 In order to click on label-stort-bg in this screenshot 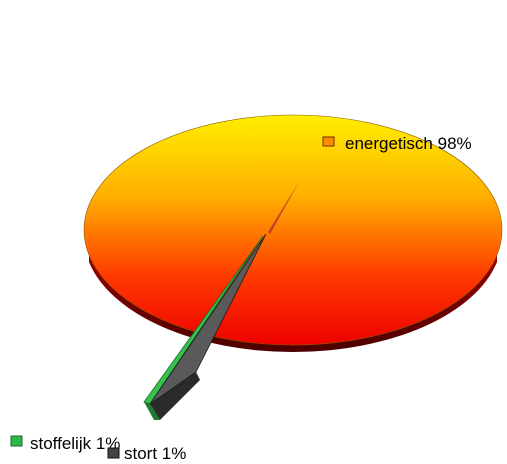, I will do `click(156, 453)`.